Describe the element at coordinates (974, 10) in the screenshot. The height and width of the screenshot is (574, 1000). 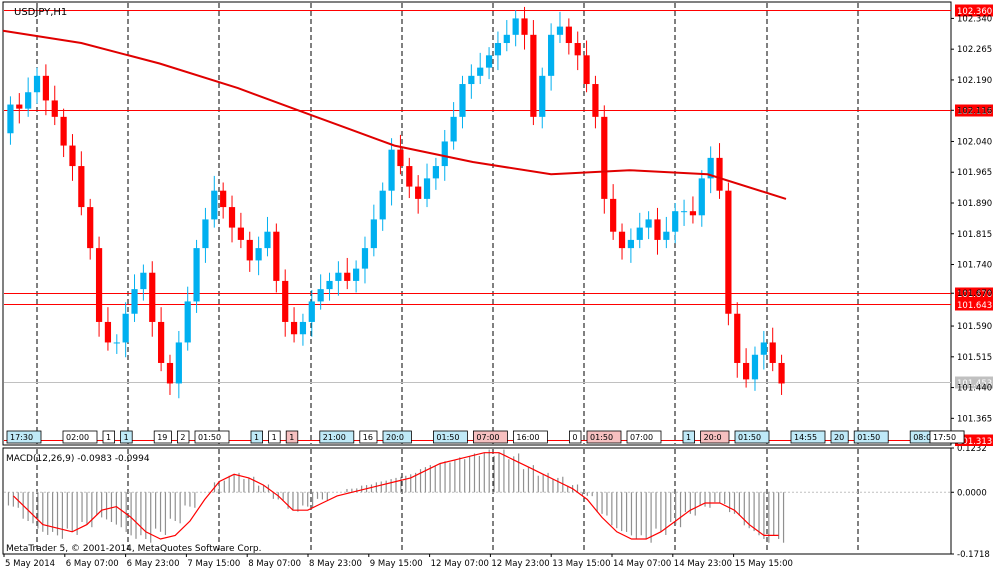
I see `level-badge: 102.360` at that location.